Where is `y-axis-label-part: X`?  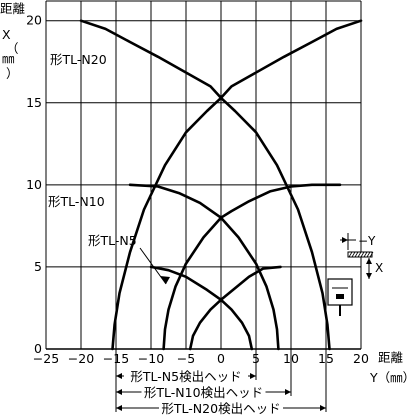 y-axis-label-part: X is located at coordinates (6, 34).